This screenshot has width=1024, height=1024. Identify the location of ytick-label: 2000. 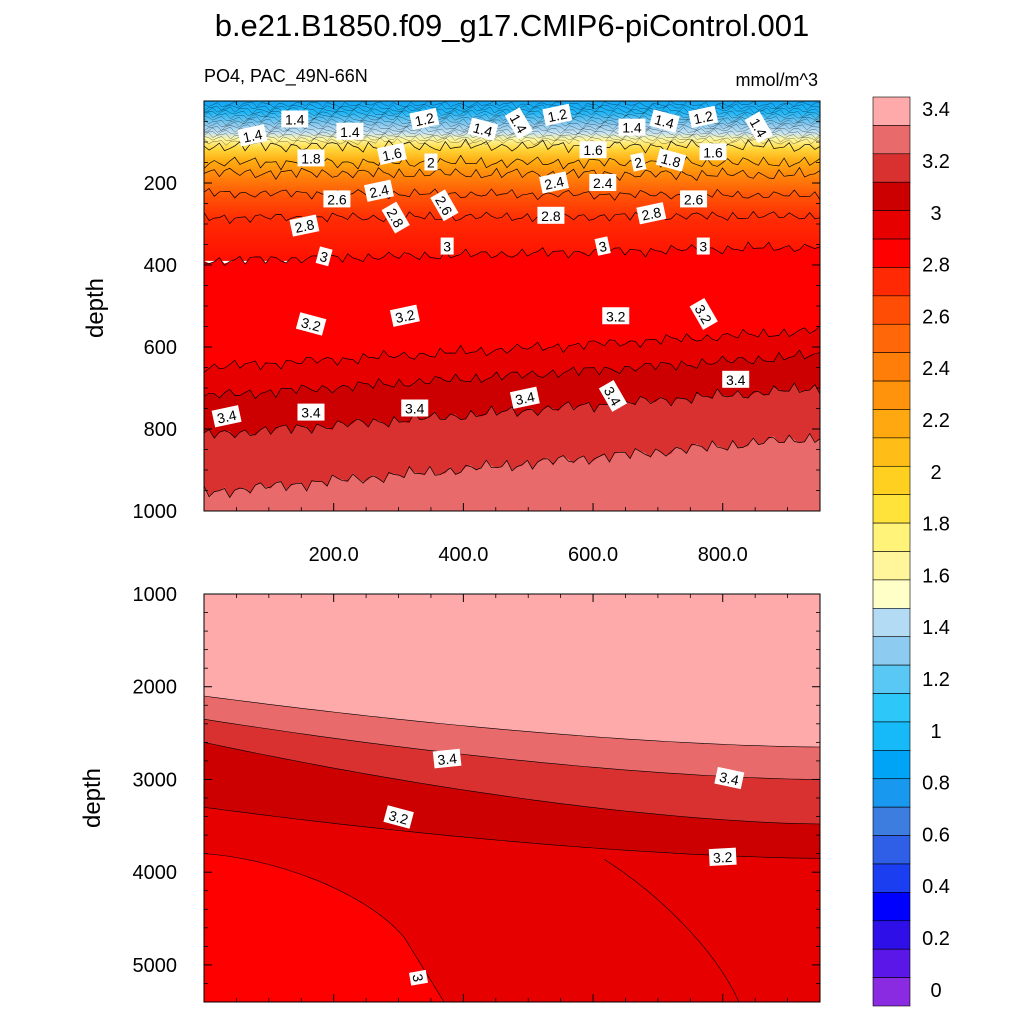
(155, 688).